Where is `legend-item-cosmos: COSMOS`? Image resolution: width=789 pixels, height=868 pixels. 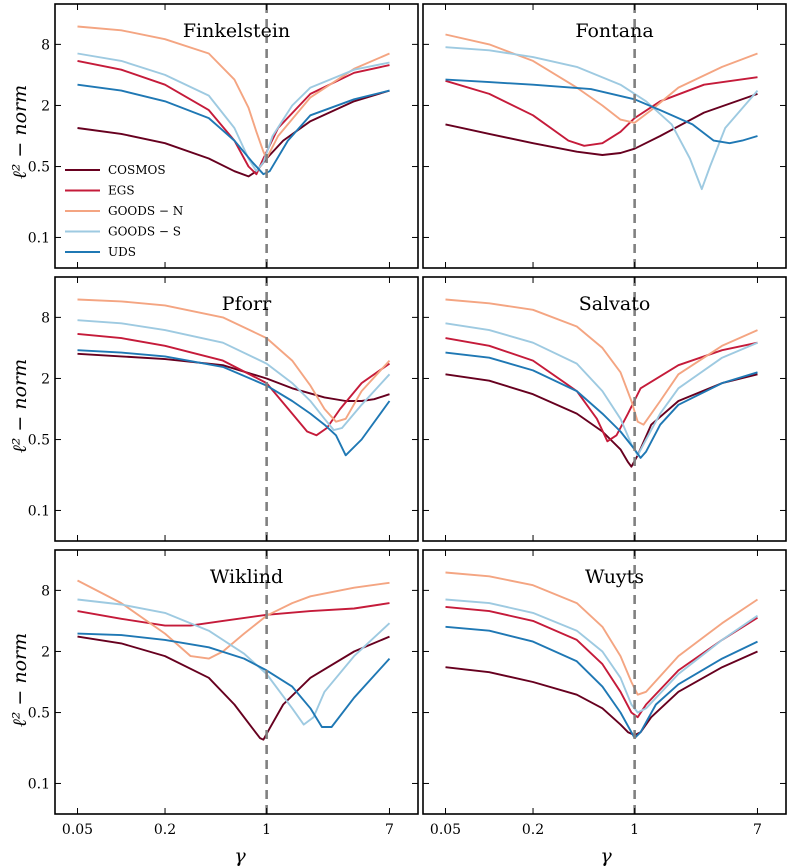
legend-item-cosmos: COSMOS is located at coordinates (115, 170).